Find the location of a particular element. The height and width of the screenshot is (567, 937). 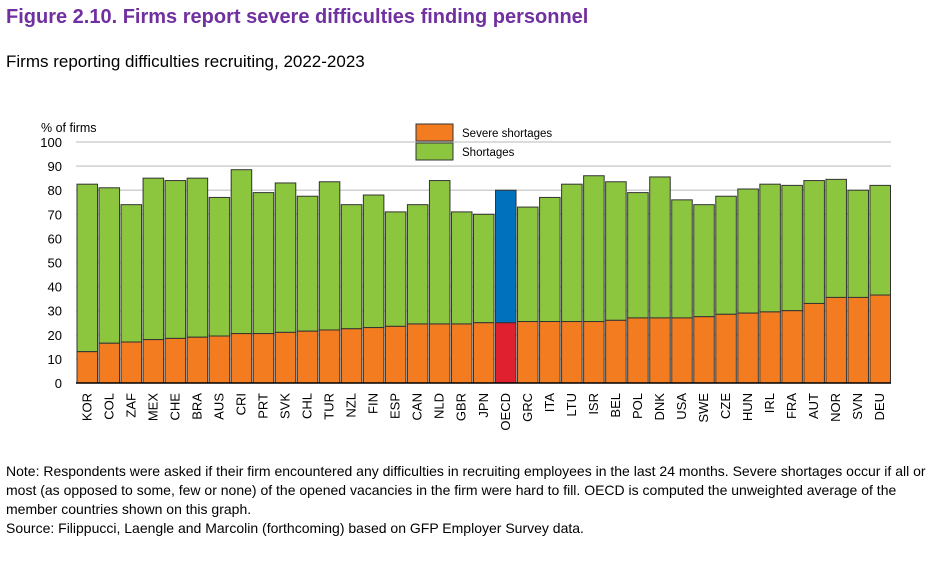

y-tick-label: 60 is located at coordinates (55, 238).